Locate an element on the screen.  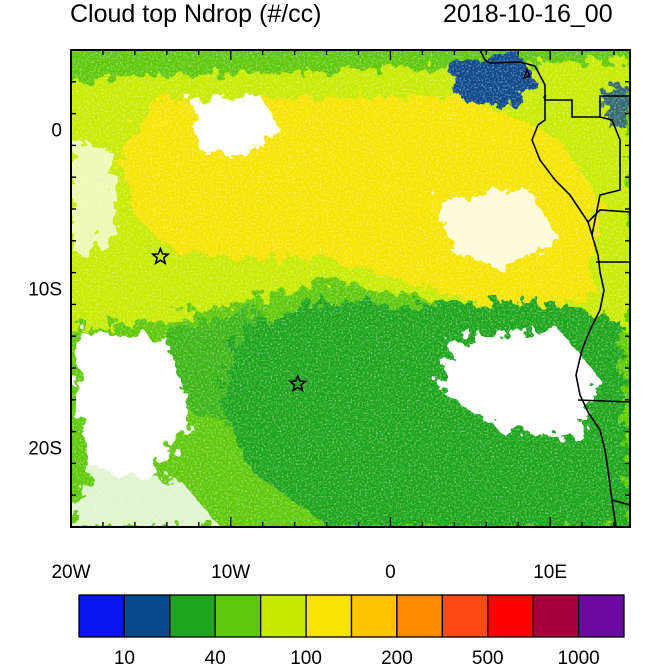
colorbar-label: 10 is located at coordinates (124, 657).